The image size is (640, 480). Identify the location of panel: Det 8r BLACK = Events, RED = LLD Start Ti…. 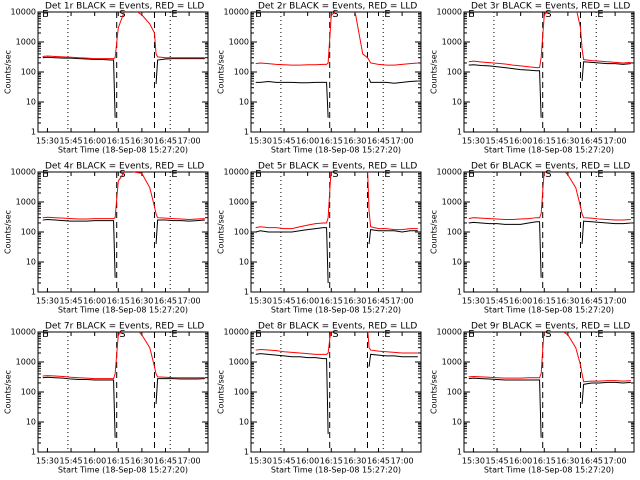
(319, 398).